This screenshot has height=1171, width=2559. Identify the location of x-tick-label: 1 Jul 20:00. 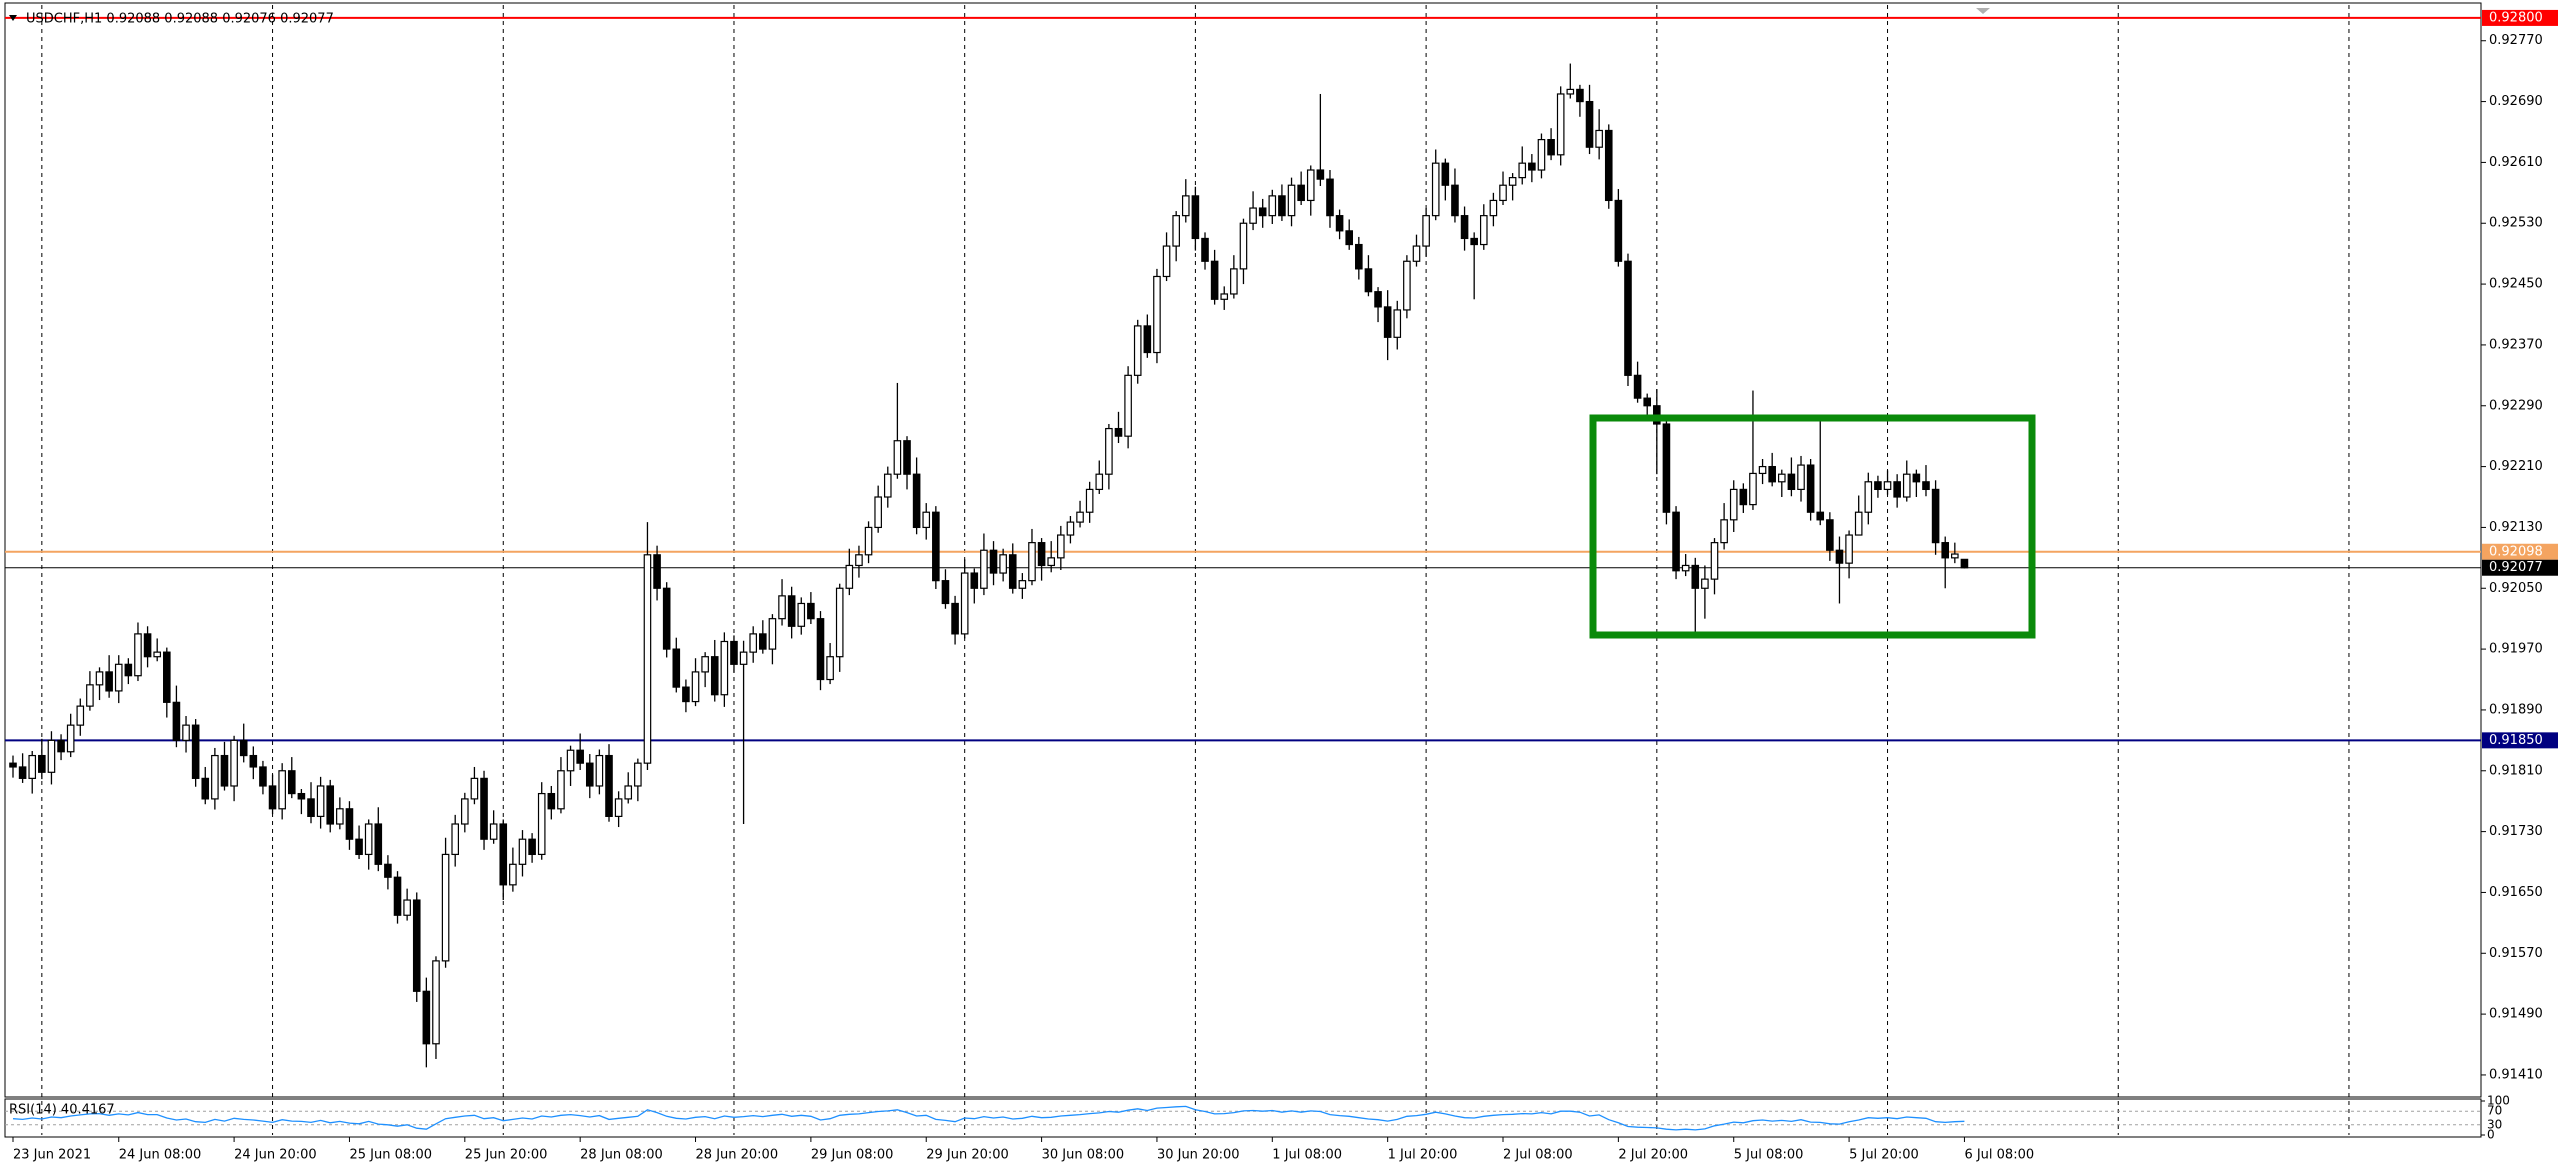
(1423, 1155).